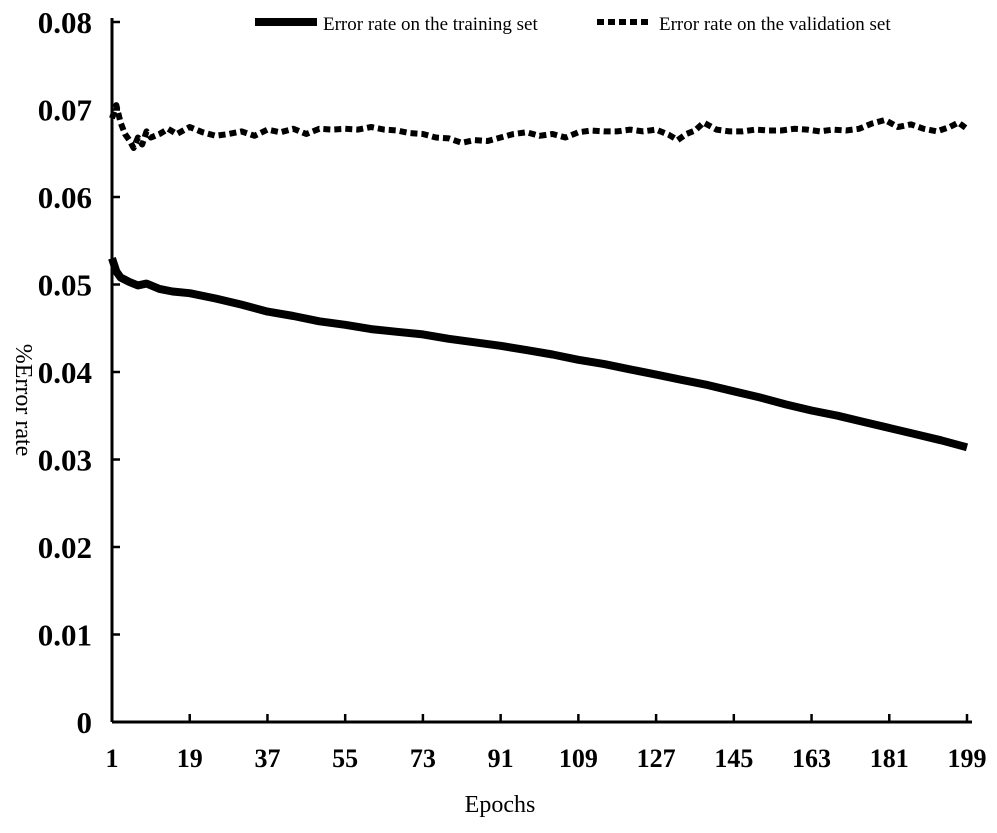 Image resolution: width=997 pixels, height=833 pixels. I want to click on x-tick-label: 19, so click(190, 758).